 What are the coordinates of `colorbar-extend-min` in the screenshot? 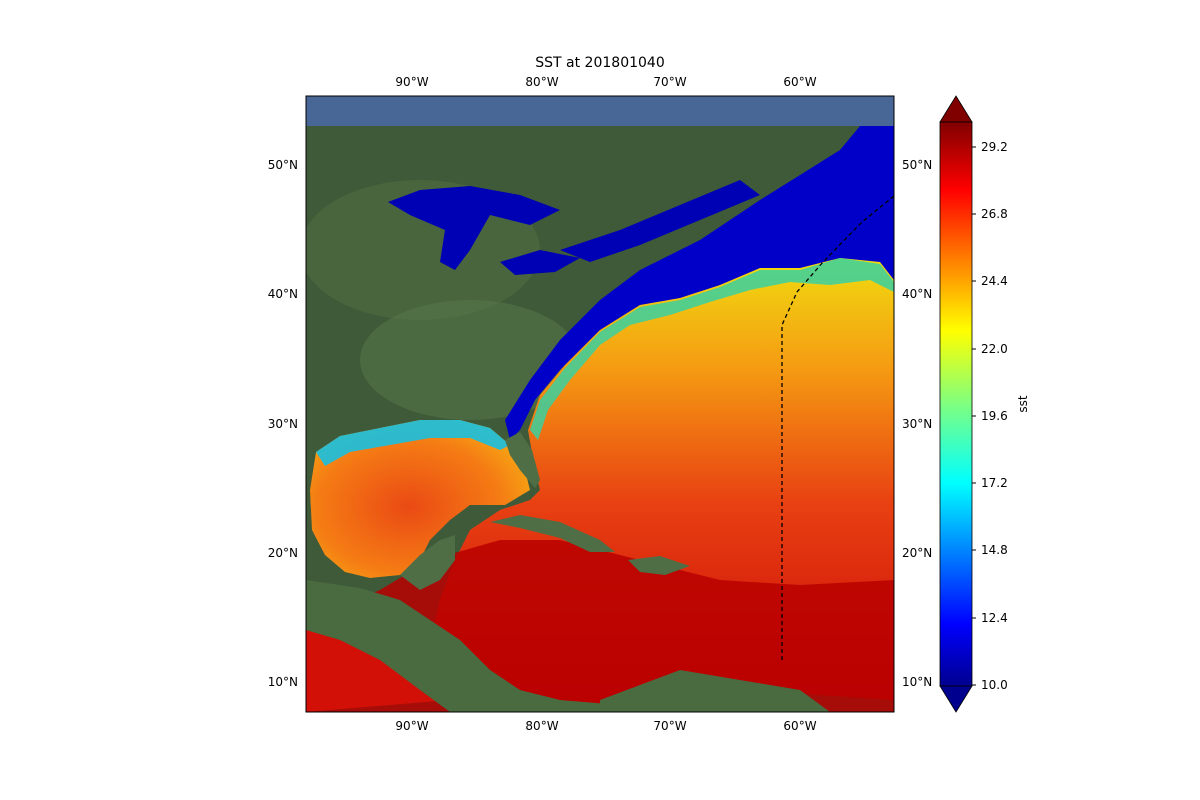 It's located at (956, 699).